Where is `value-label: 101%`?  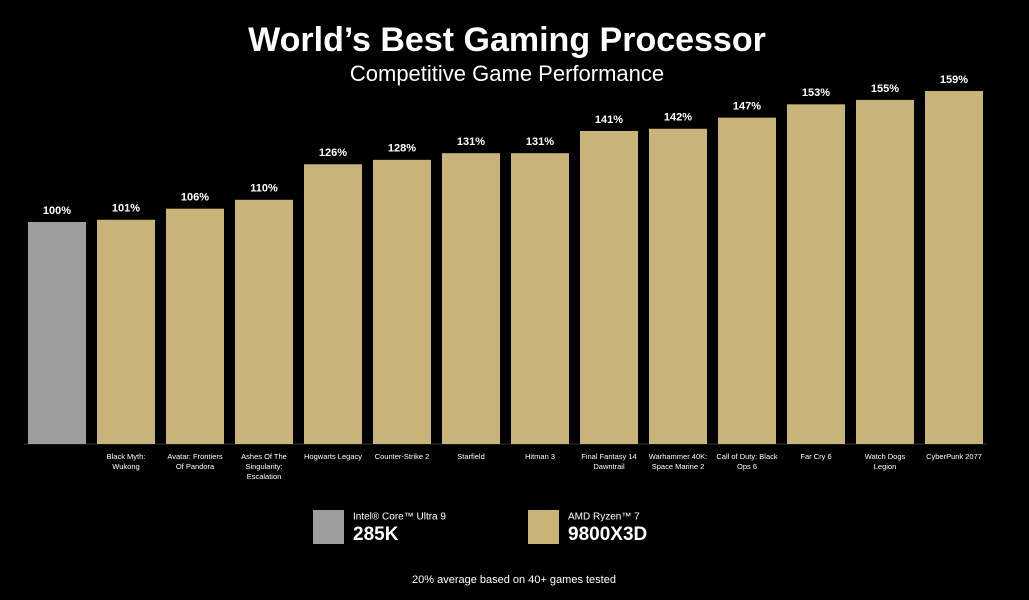
value-label: 101% is located at coordinates (126, 209).